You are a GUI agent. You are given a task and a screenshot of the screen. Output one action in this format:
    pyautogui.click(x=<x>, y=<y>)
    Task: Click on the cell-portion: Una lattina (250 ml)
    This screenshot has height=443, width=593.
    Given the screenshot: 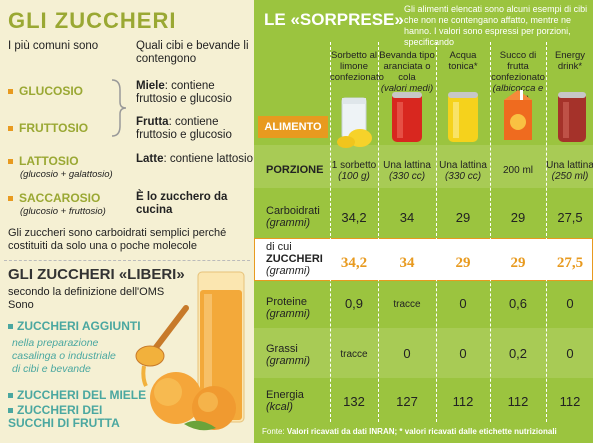 What is the action you would take?
    pyautogui.click(x=569, y=171)
    